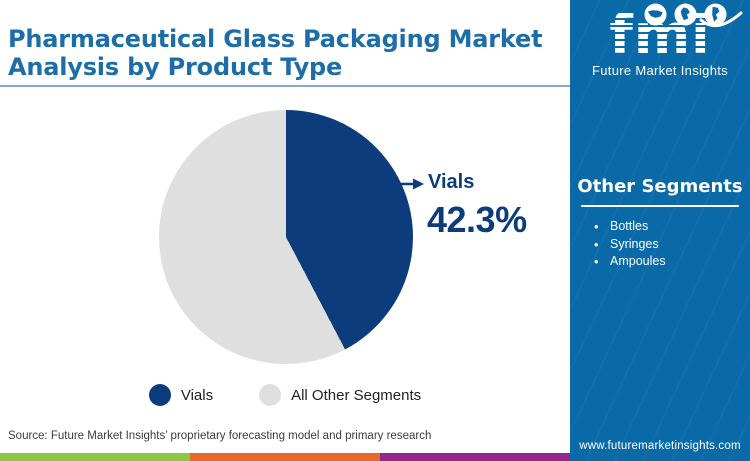 The height and width of the screenshot is (461, 750). What do you see at coordinates (475, 457) in the screenshot?
I see `footer-stripe-purple` at bounding box center [475, 457].